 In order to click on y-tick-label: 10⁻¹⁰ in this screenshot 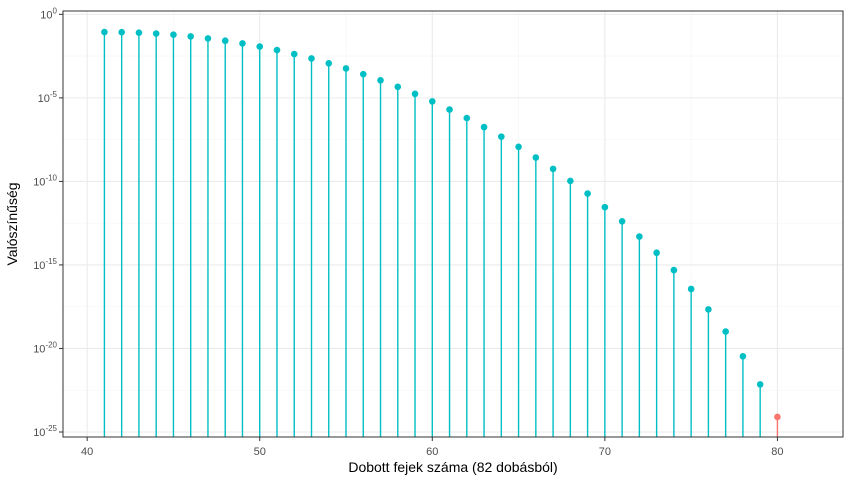, I will do `click(45, 180)`.